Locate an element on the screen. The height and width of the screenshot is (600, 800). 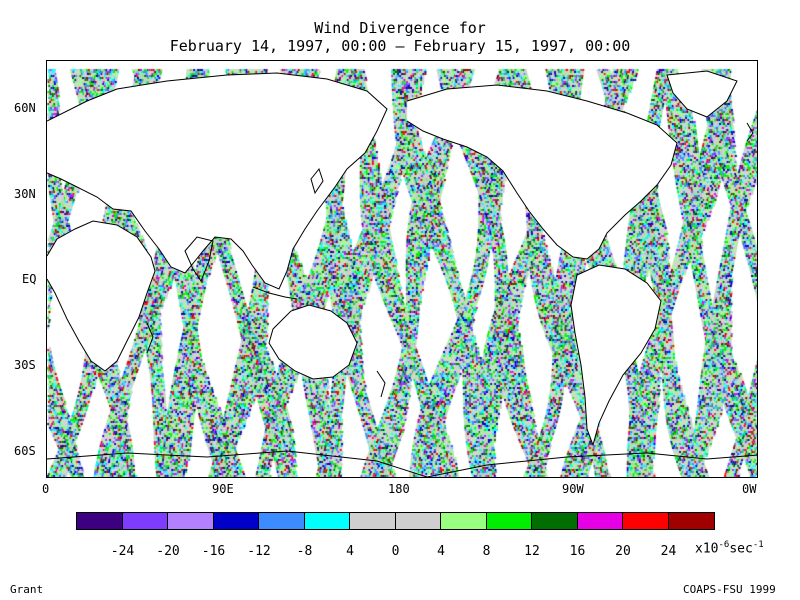
new-zealand-coastline is located at coordinates (381, 384).